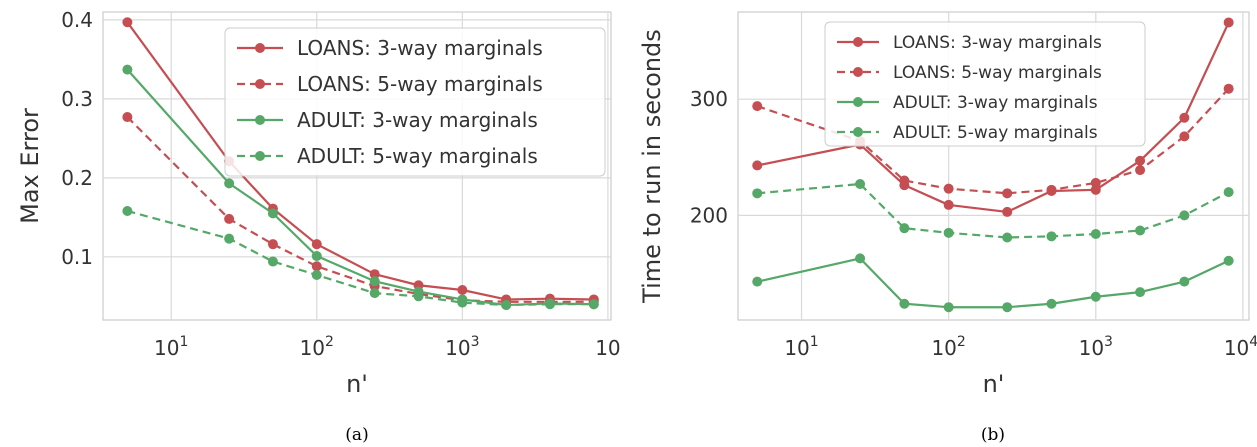  Describe the element at coordinates (1253, 342) in the screenshot. I see `x-tick-exponent: 4` at that location.